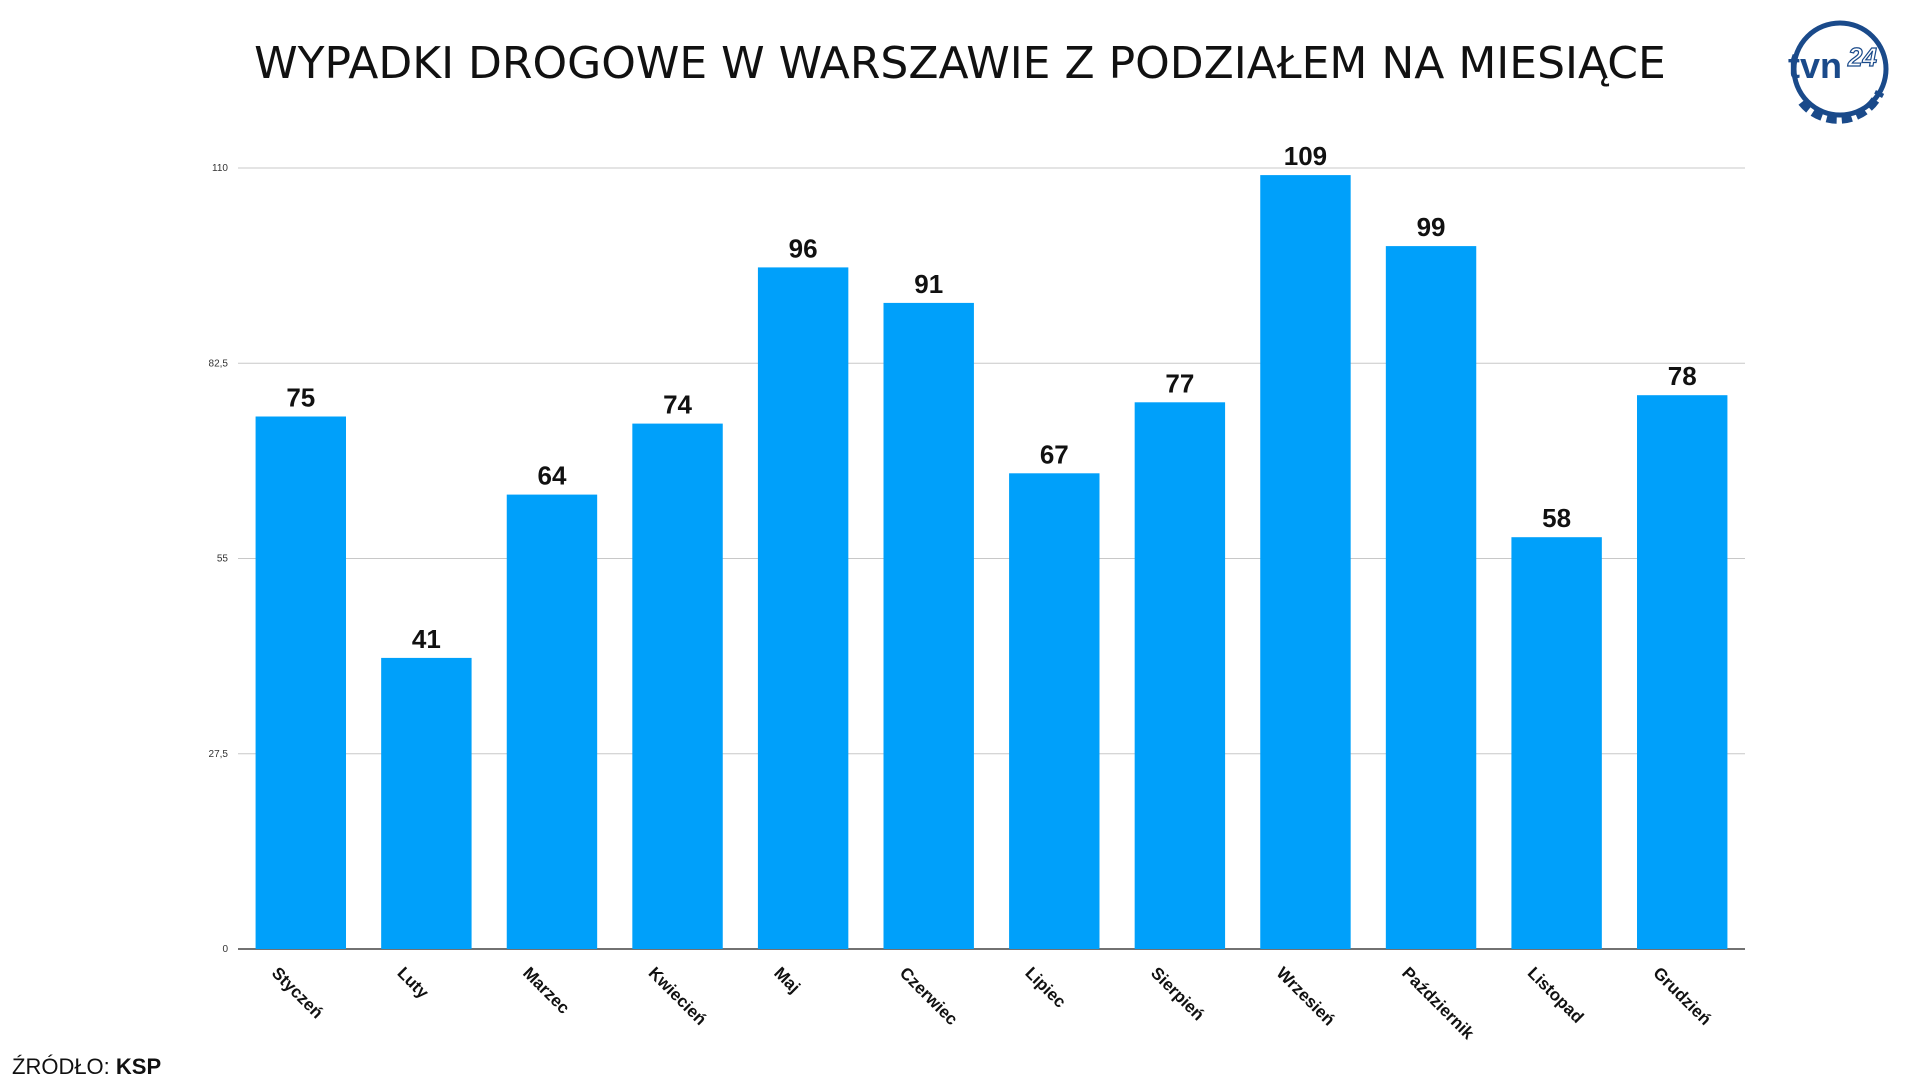 Image resolution: width=1920 pixels, height=1080 pixels. I want to click on logo-text: tvn, so click(1815, 65).